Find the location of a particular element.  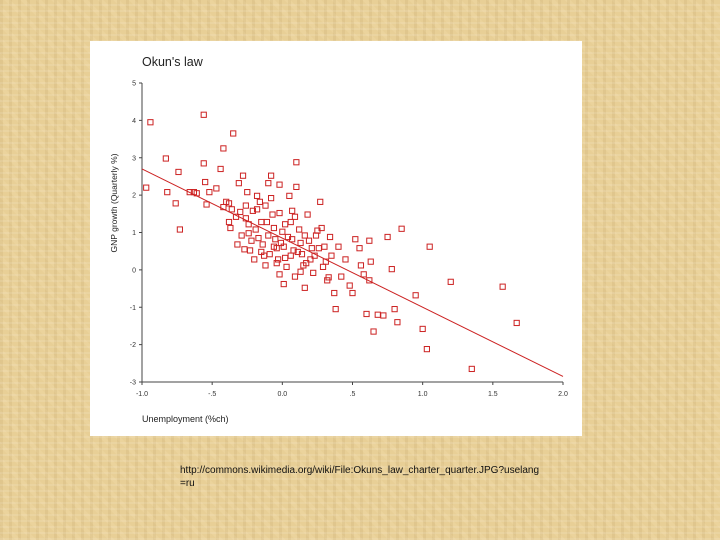

y-axis-label: GNP growth (Quarterly %) is located at coordinates (114, 202).